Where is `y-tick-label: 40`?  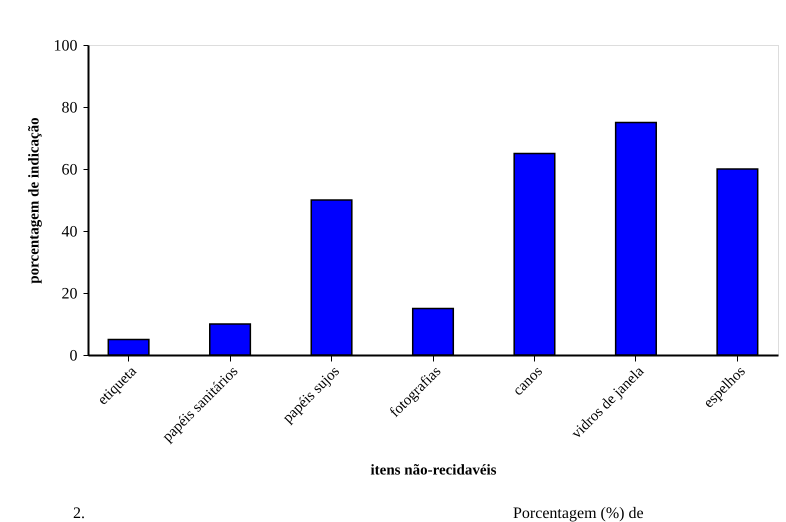
y-tick-label: 40 is located at coordinates (70, 232).